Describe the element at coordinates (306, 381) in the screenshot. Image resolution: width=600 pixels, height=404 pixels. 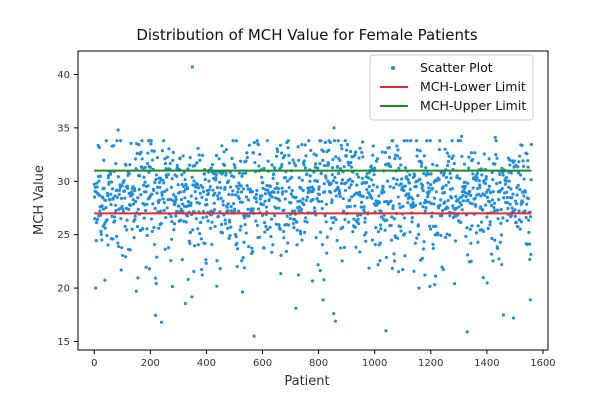
I see `x-axis-label: Patient` at that location.